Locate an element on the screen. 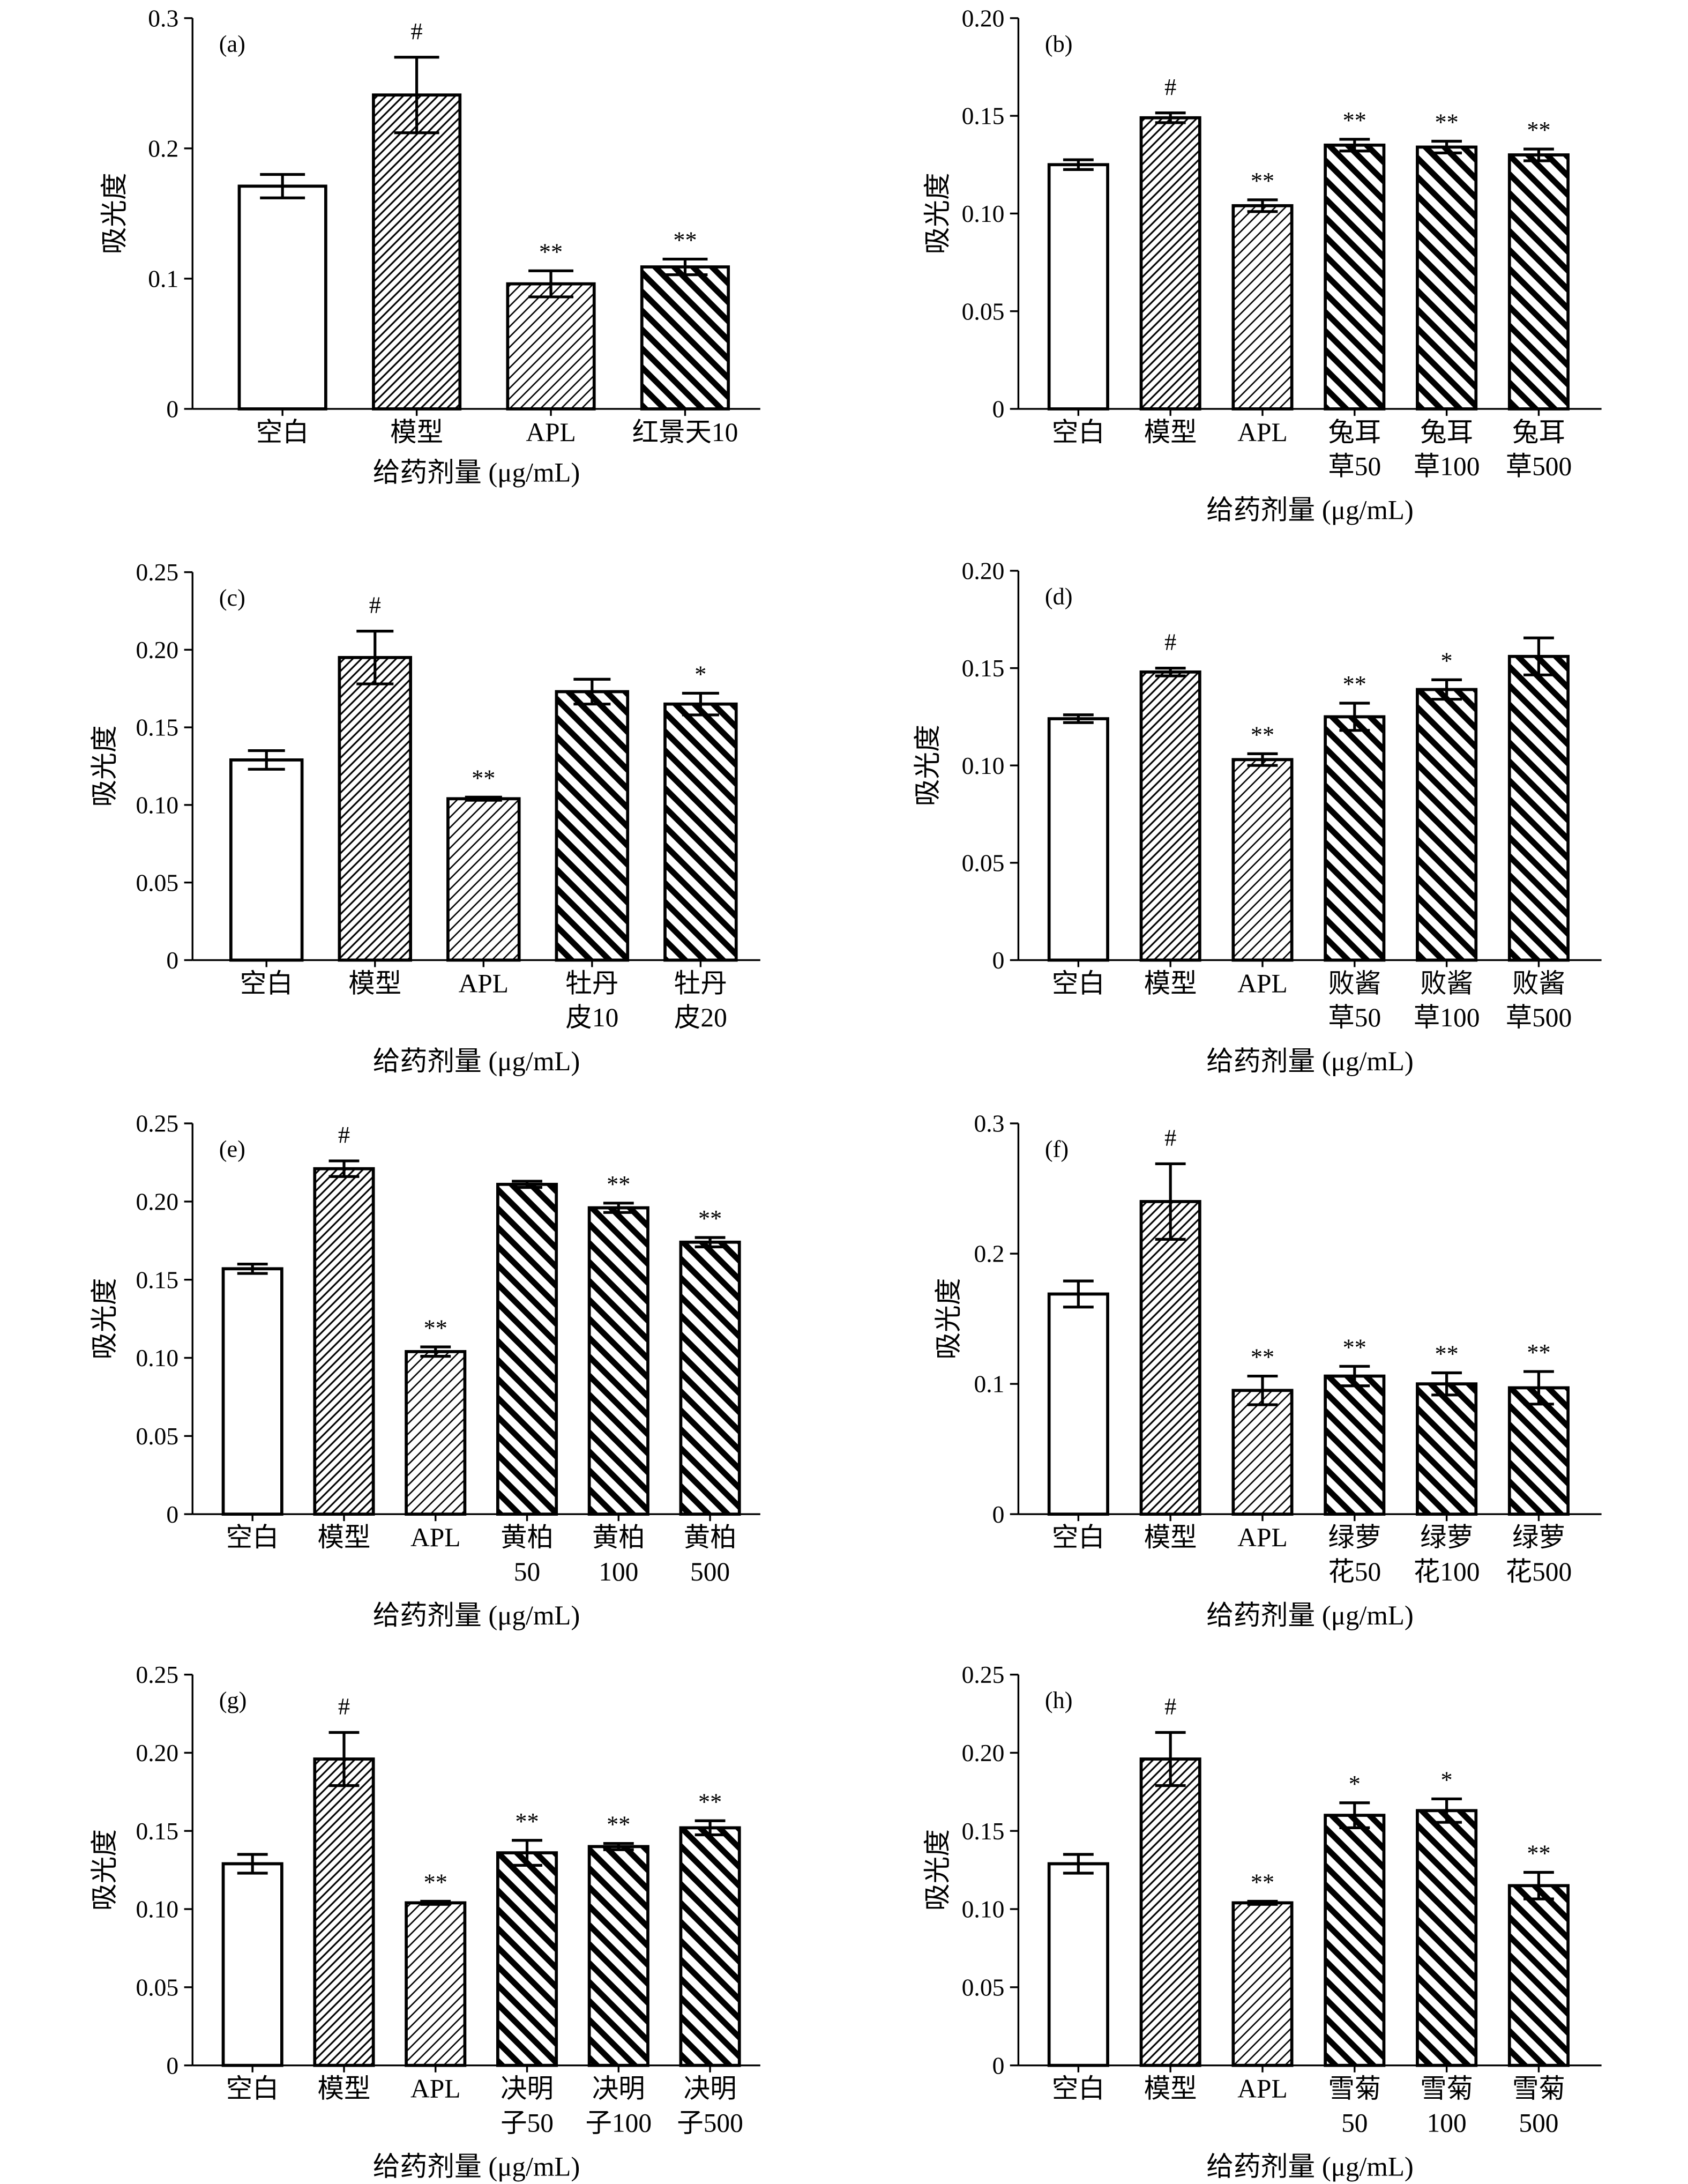  x-tick-label: 花500 is located at coordinates (1539, 1572).